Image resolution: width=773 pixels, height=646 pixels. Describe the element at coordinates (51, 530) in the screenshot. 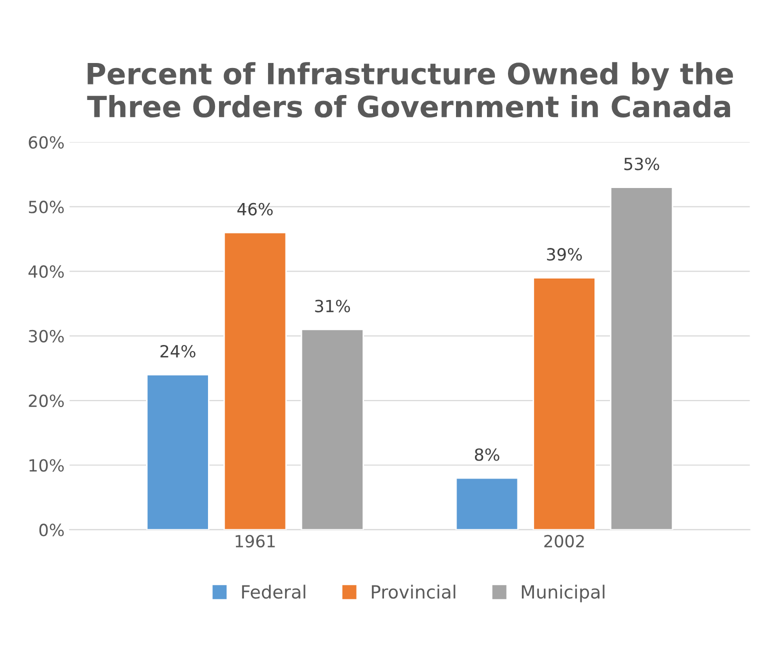

I see `y-tick-label: 0%` at that location.